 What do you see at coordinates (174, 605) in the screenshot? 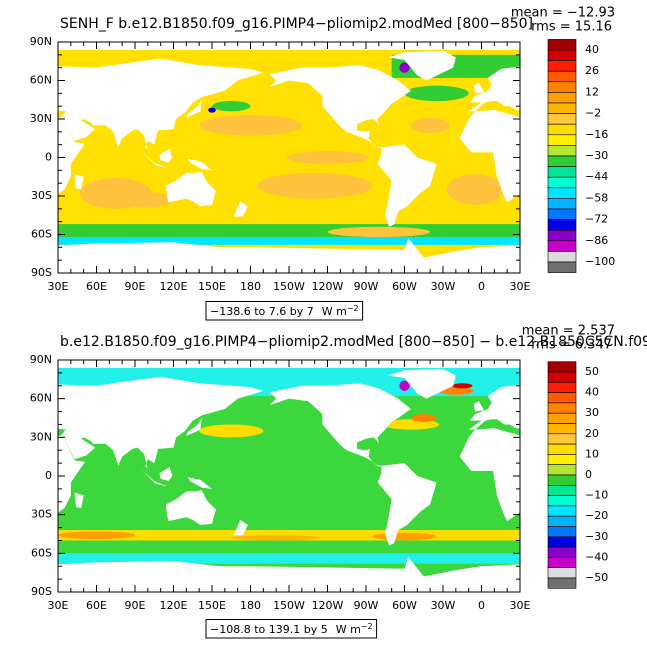
I see `lon-label: 120E` at bounding box center [174, 605].